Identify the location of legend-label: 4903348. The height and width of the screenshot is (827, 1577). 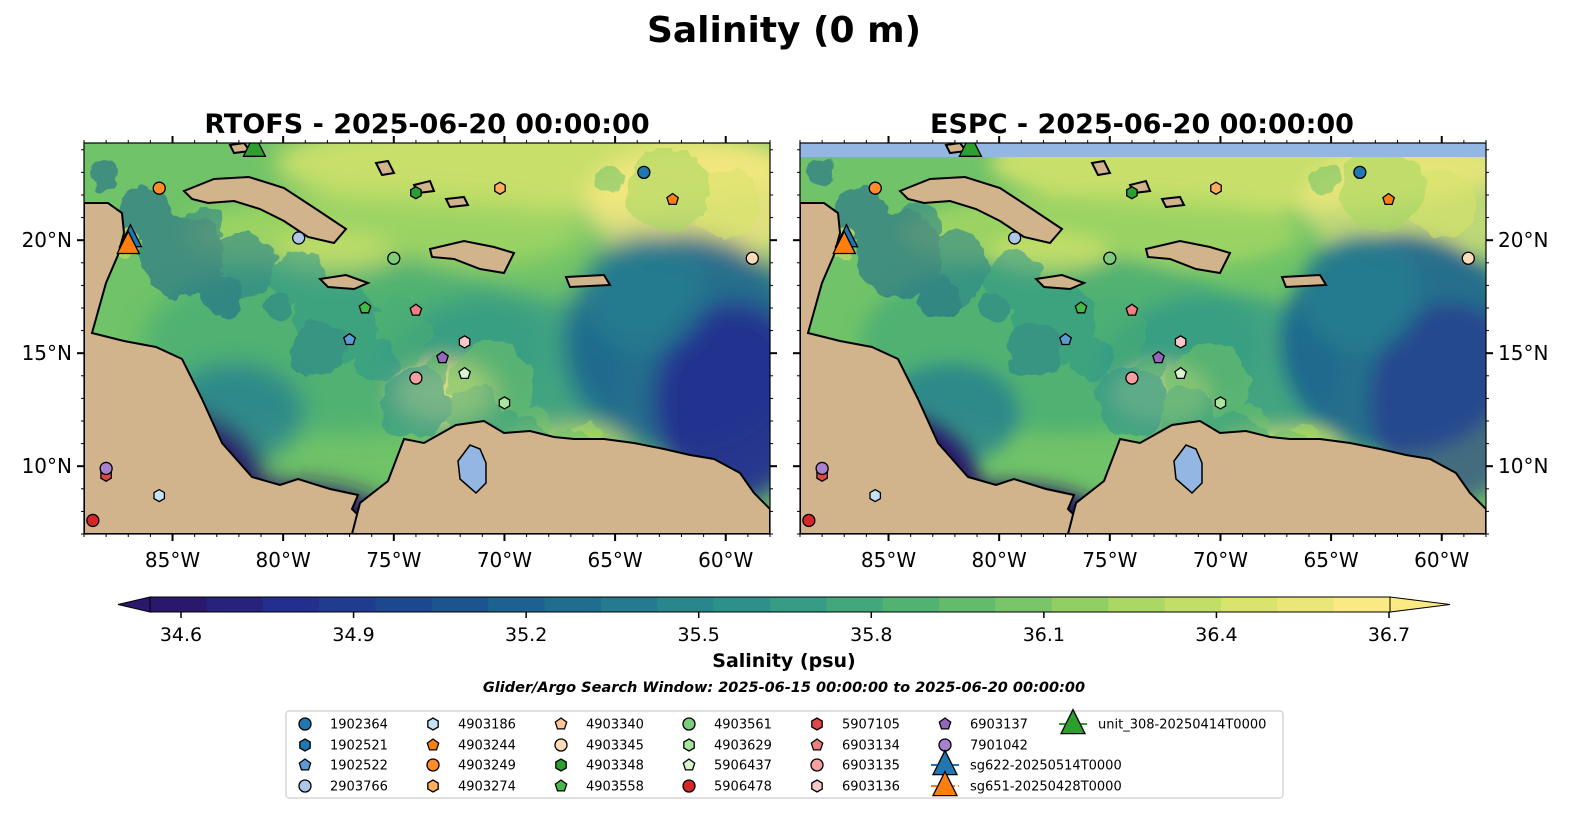
(615, 766).